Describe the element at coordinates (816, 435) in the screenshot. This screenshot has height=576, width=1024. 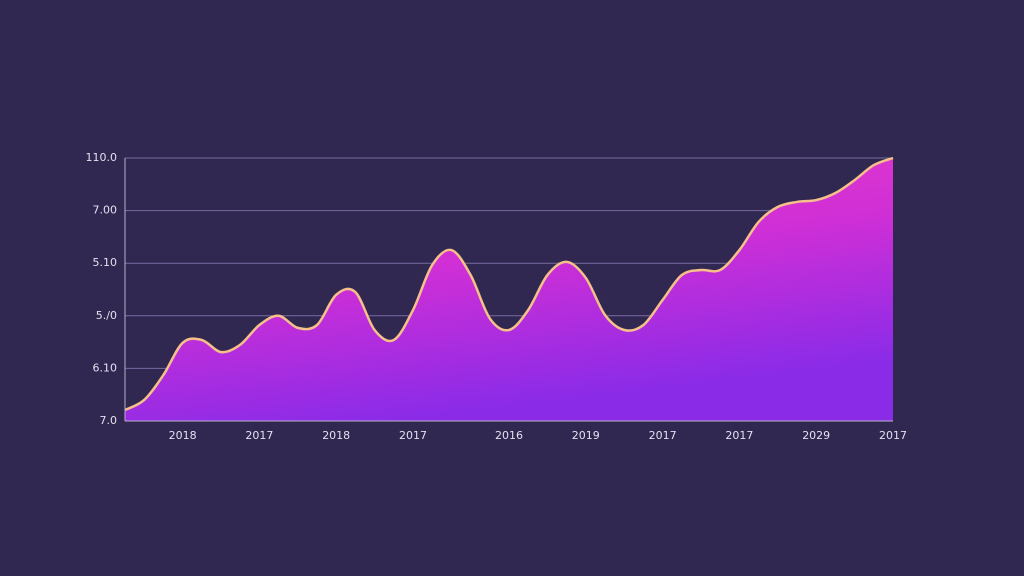
I see `x-tick-label: 2029` at that location.